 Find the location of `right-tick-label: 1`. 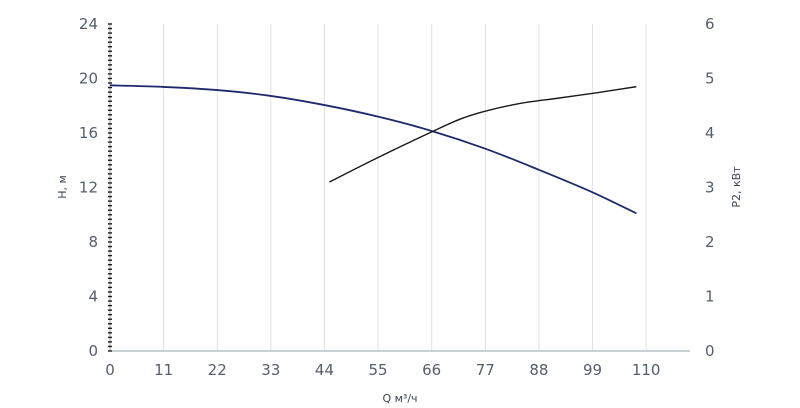

right-tick-label: 1 is located at coordinates (710, 297).